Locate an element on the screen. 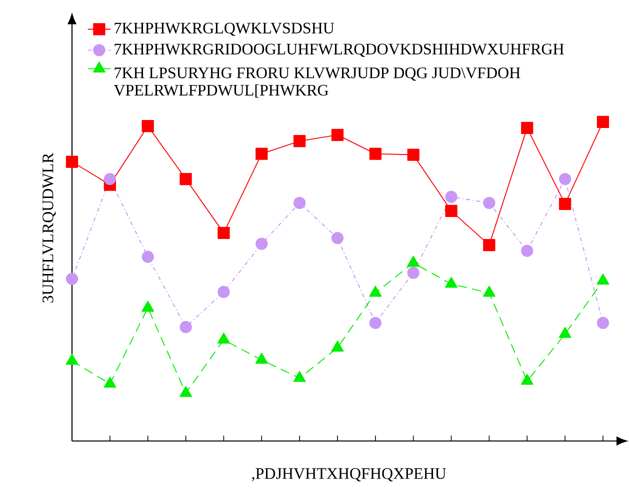 This screenshot has height=492, width=629. legend-label: 7KH LPSURYHG FRORU KLVWRJUDP DQG JUD\VFDOH VPELRWLFPDWUL[PHWKRG is located at coordinates (317, 83).